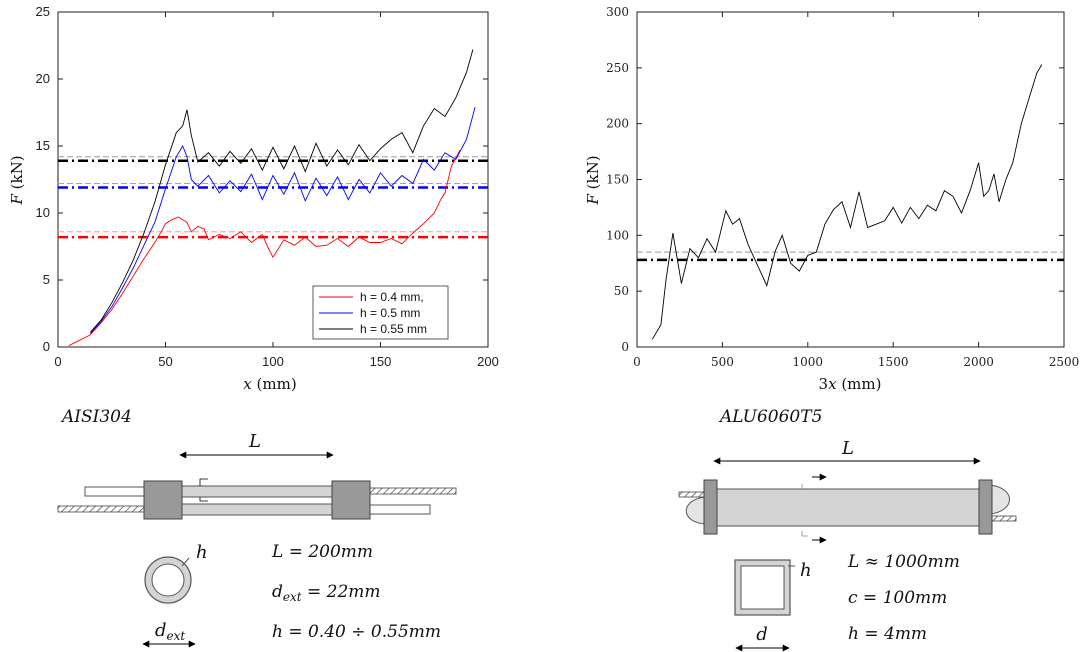  I want to click on section-marker-left, so click(203, 490).